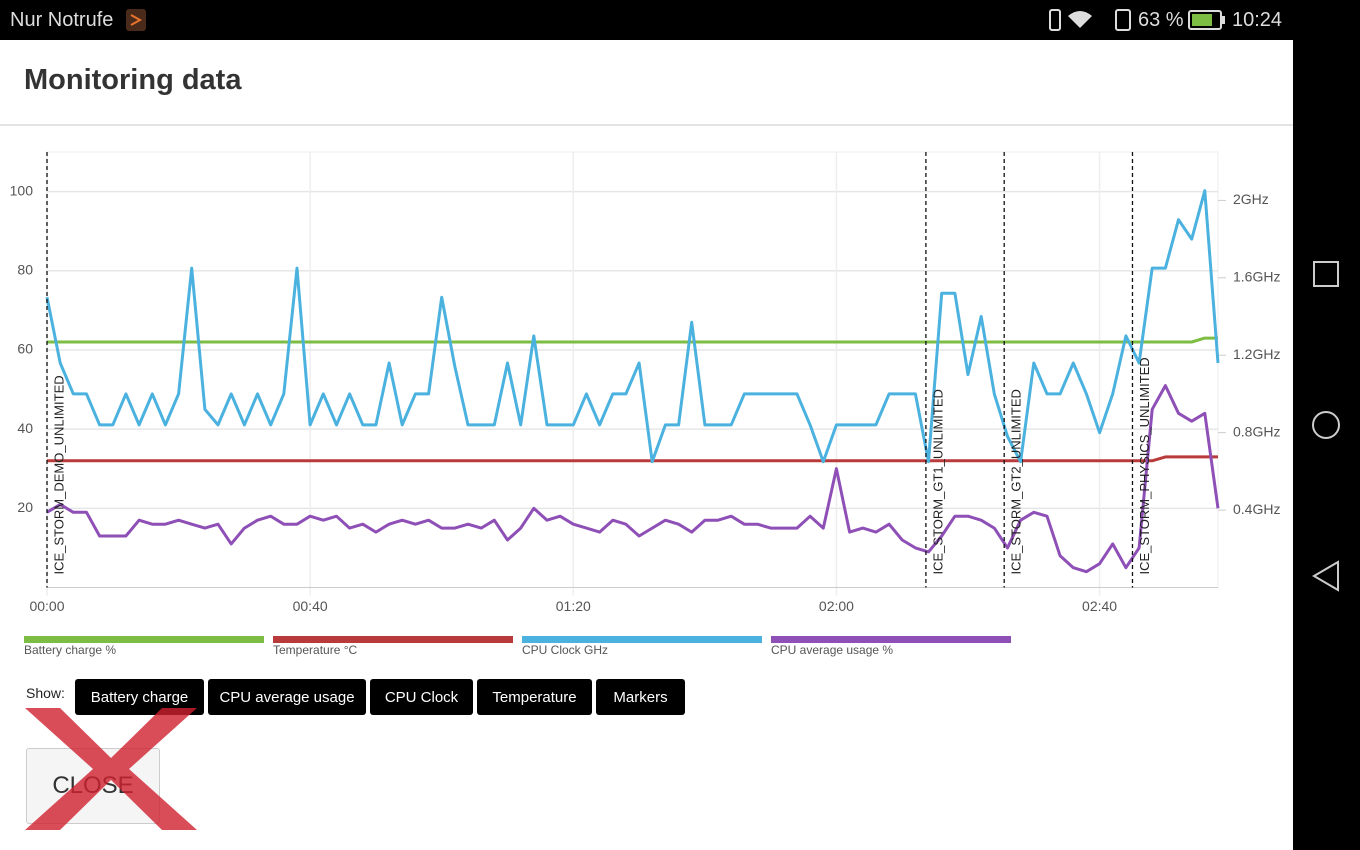 Image resolution: width=1360 pixels, height=850 pixels. What do you see at coordinates (25, 269) in the screenshot?
I see `y-tick-label: 80` at bounding box center [25, 269].